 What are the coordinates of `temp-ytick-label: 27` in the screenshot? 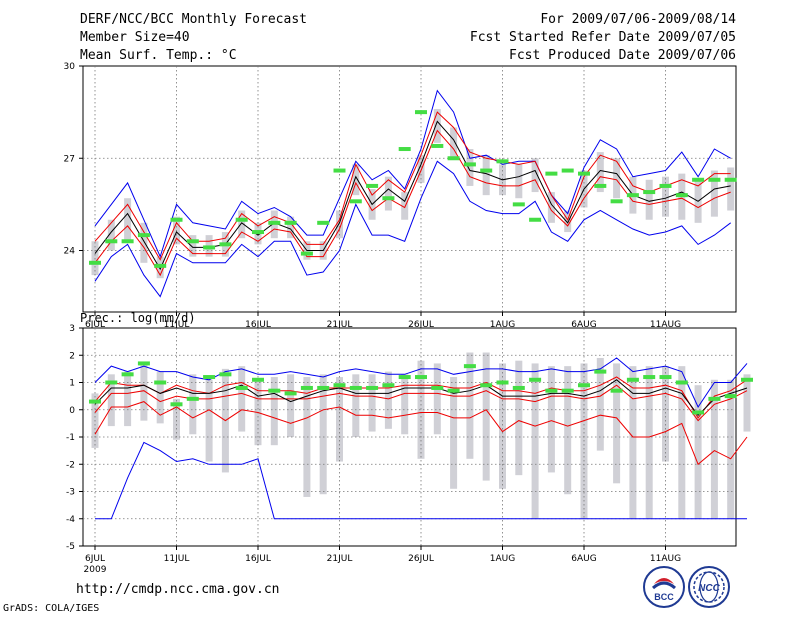 It's located at (69, 159).